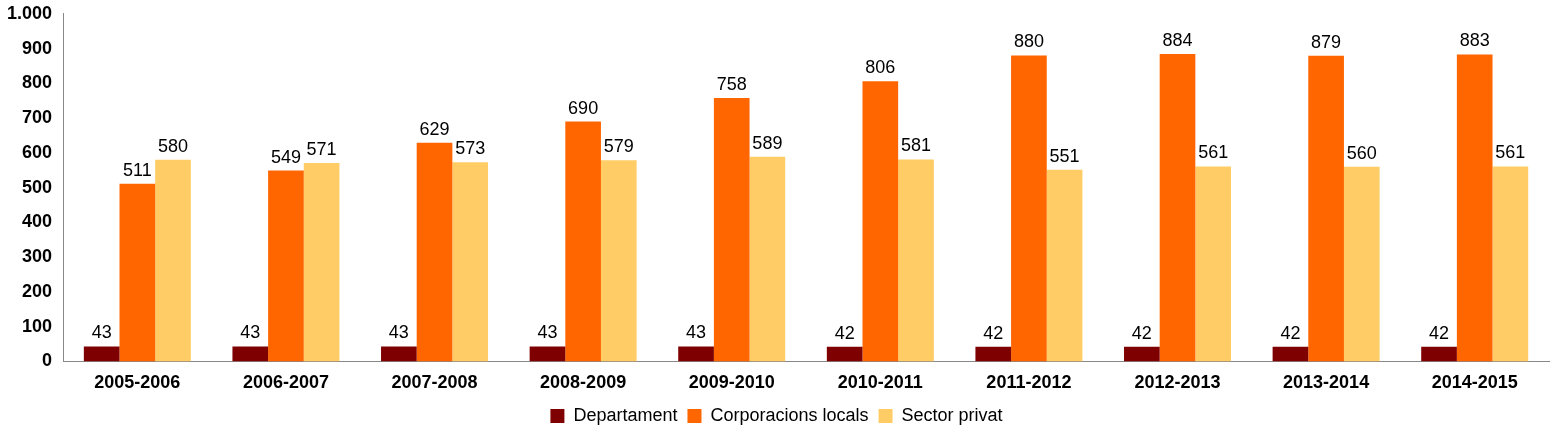 The width and height of the screenshot is (1557, 435). Describe the element at coordinates (1326, 382) in the screenshot. I see `x-tick-label: 2013-2014` at that location.